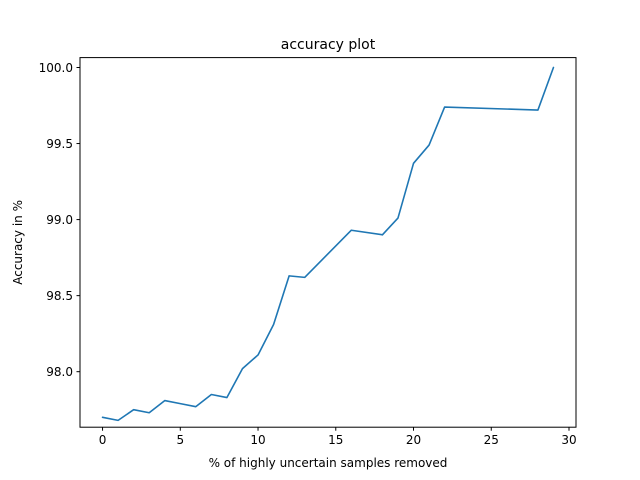  What do you see at coordinates (59, 372) in the screenshot?
I see `y-tick-label: 98.0` at bounding box center [59, 372].